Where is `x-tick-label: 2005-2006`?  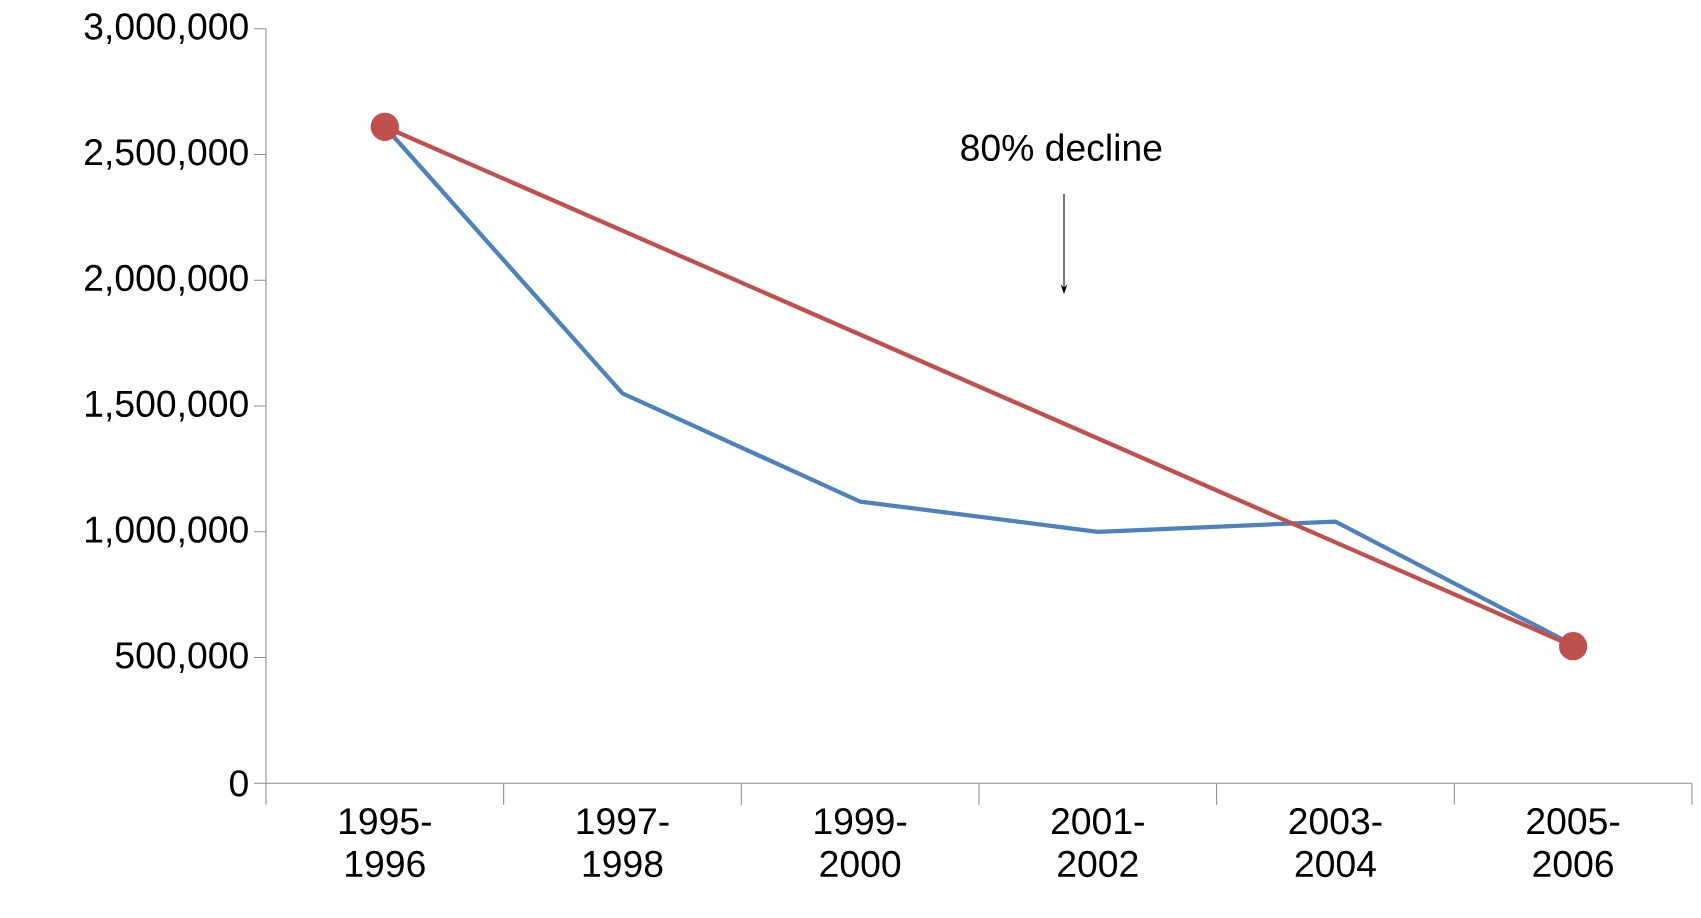 x-tick-label: 2005-2006 is located at coordinates (1573, 843).